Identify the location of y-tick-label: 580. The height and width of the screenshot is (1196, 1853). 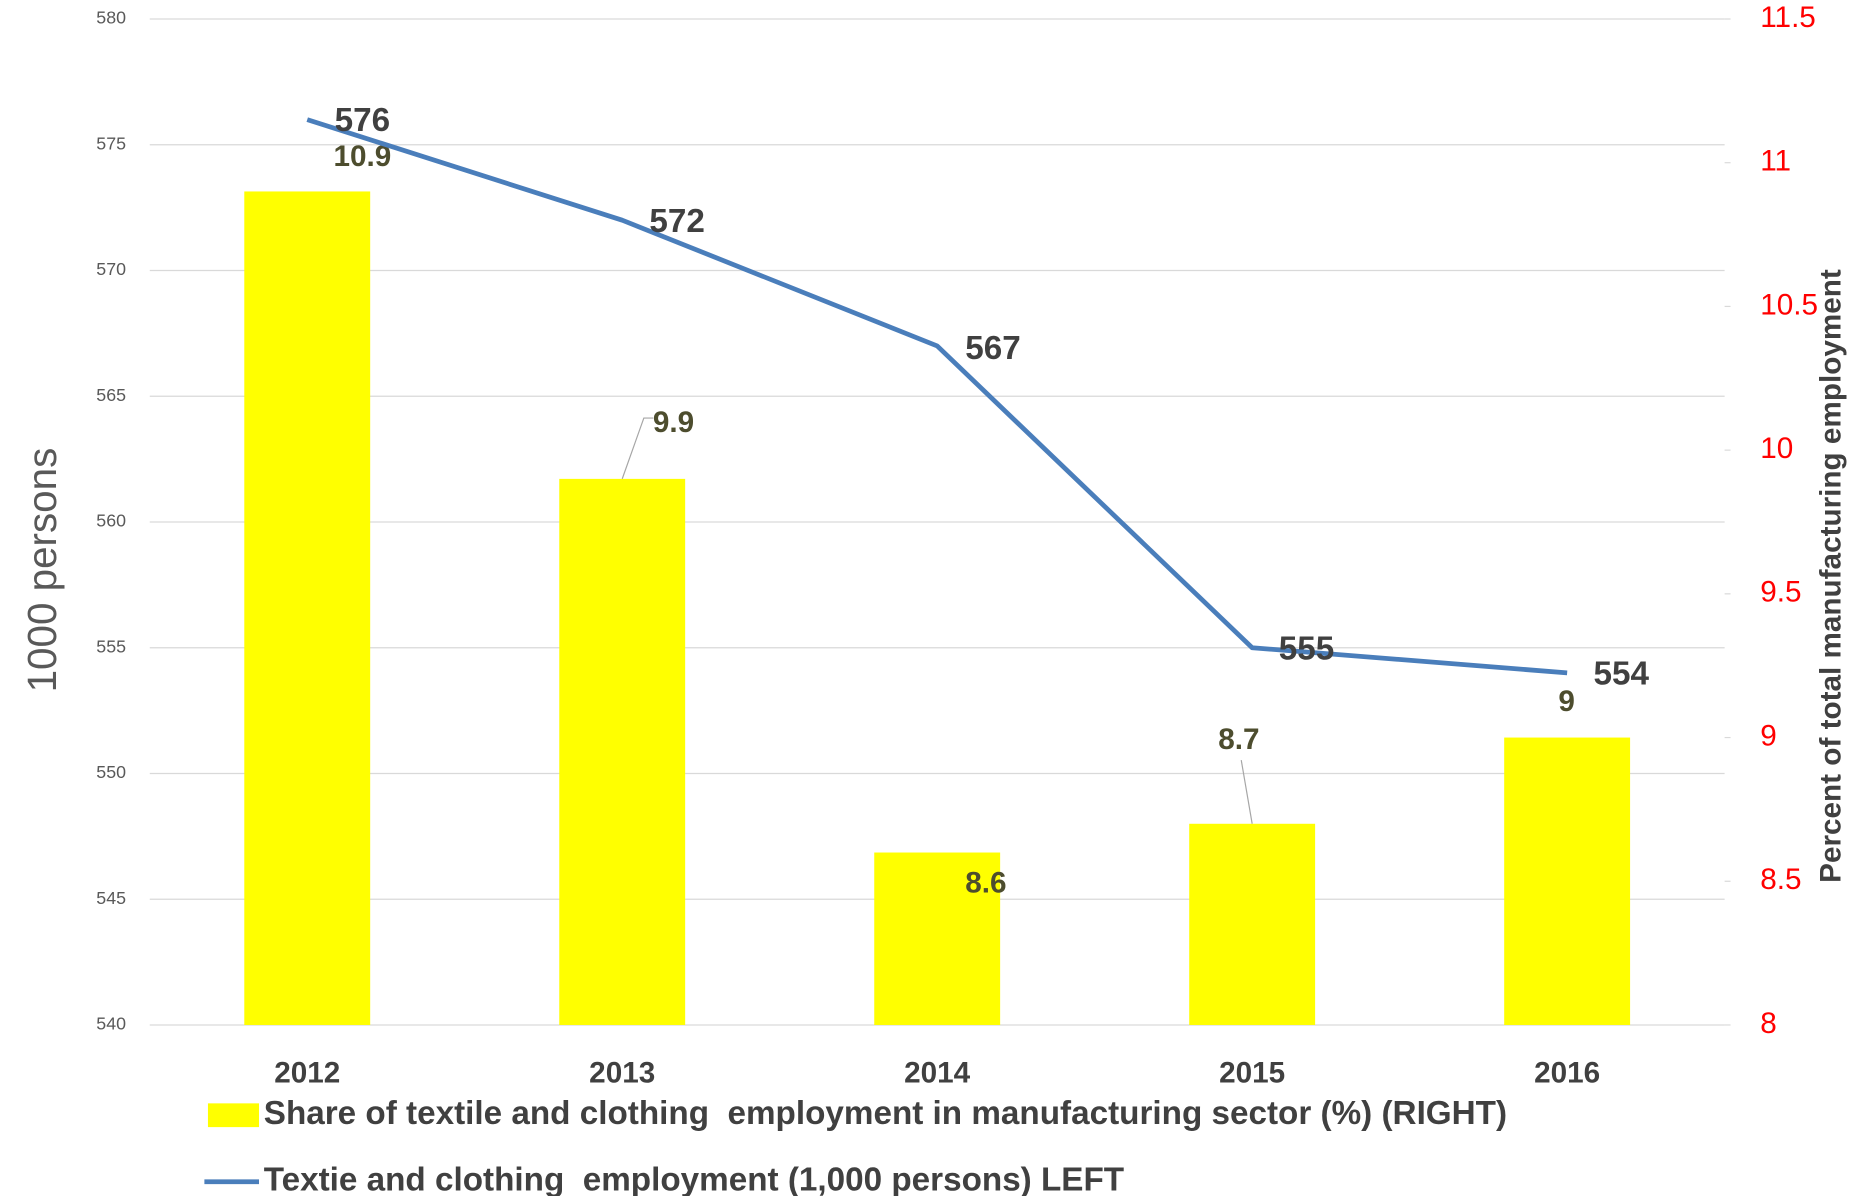
(111, 18).